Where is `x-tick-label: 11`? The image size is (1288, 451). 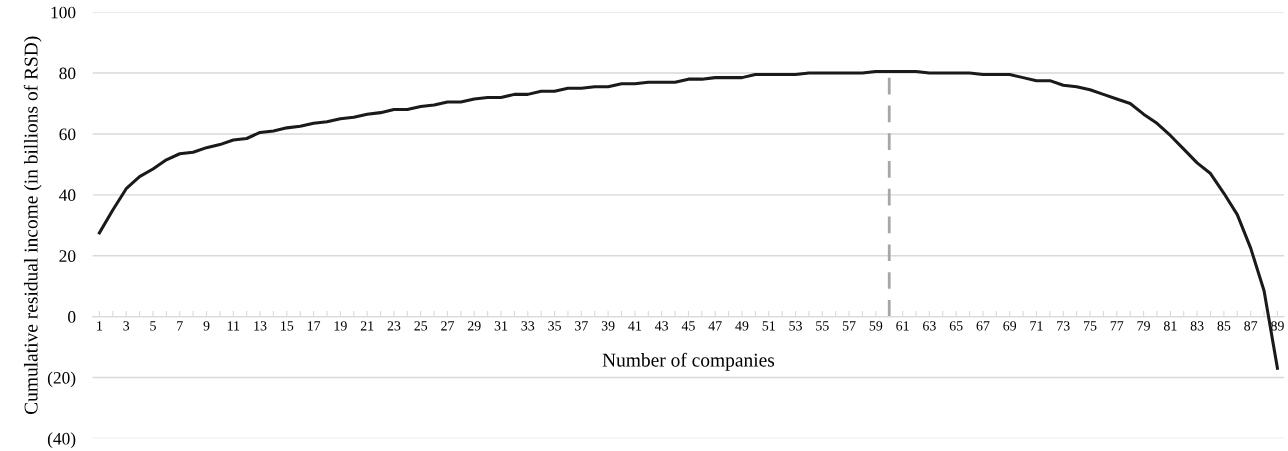 x-tick-label: 11 is located at coordinates (233, 326).